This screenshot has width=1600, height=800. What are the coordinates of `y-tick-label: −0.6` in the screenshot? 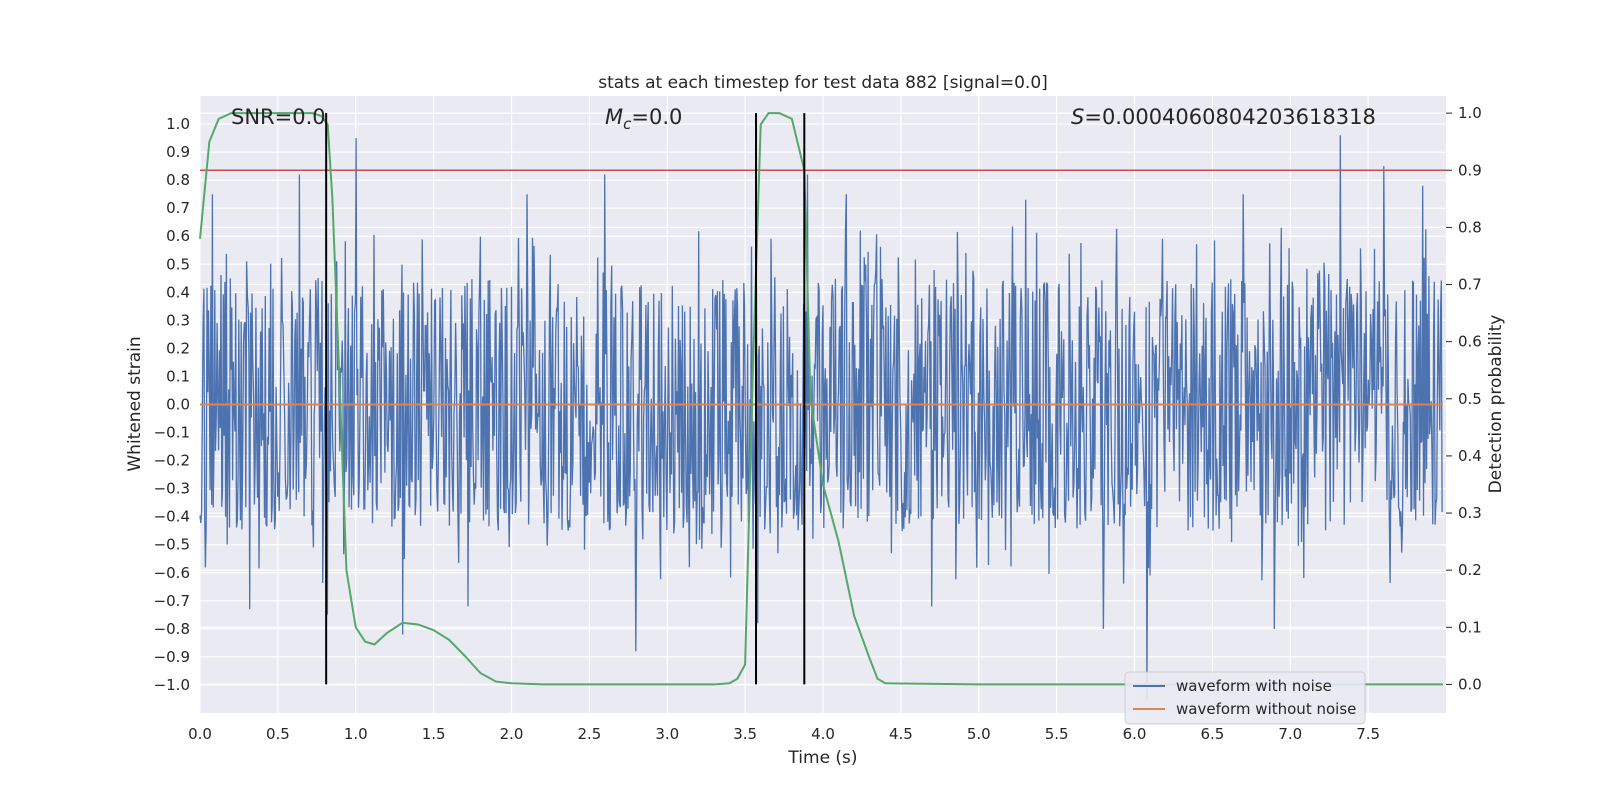 It's located at (172, 573).